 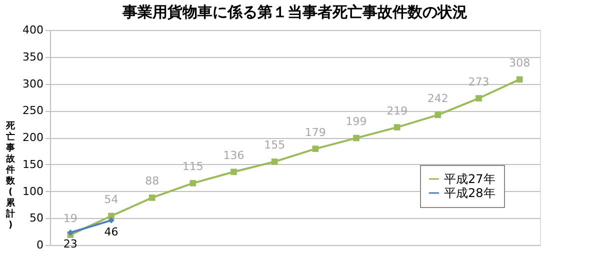 I want to click on data-label: 54, so click(x=111, y=199).